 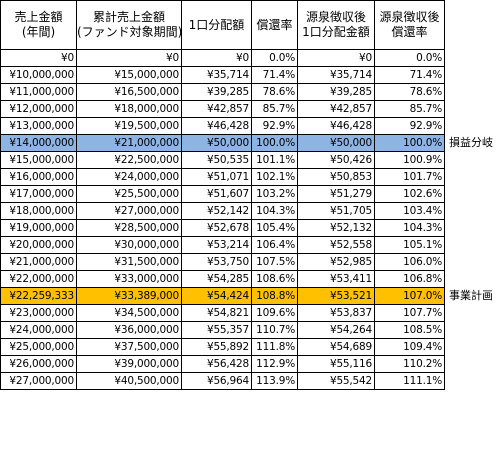 What do you see at coordinates (274, 160) in the screenshot?
I see `cell-redemption-rate: 101.1%` at bounding box center [274, 160].